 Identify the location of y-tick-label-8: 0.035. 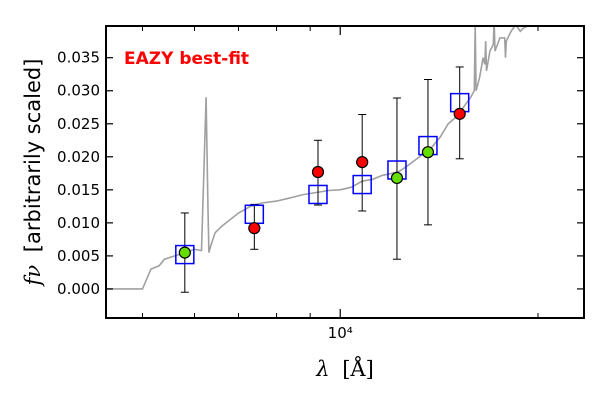
(78, 58).